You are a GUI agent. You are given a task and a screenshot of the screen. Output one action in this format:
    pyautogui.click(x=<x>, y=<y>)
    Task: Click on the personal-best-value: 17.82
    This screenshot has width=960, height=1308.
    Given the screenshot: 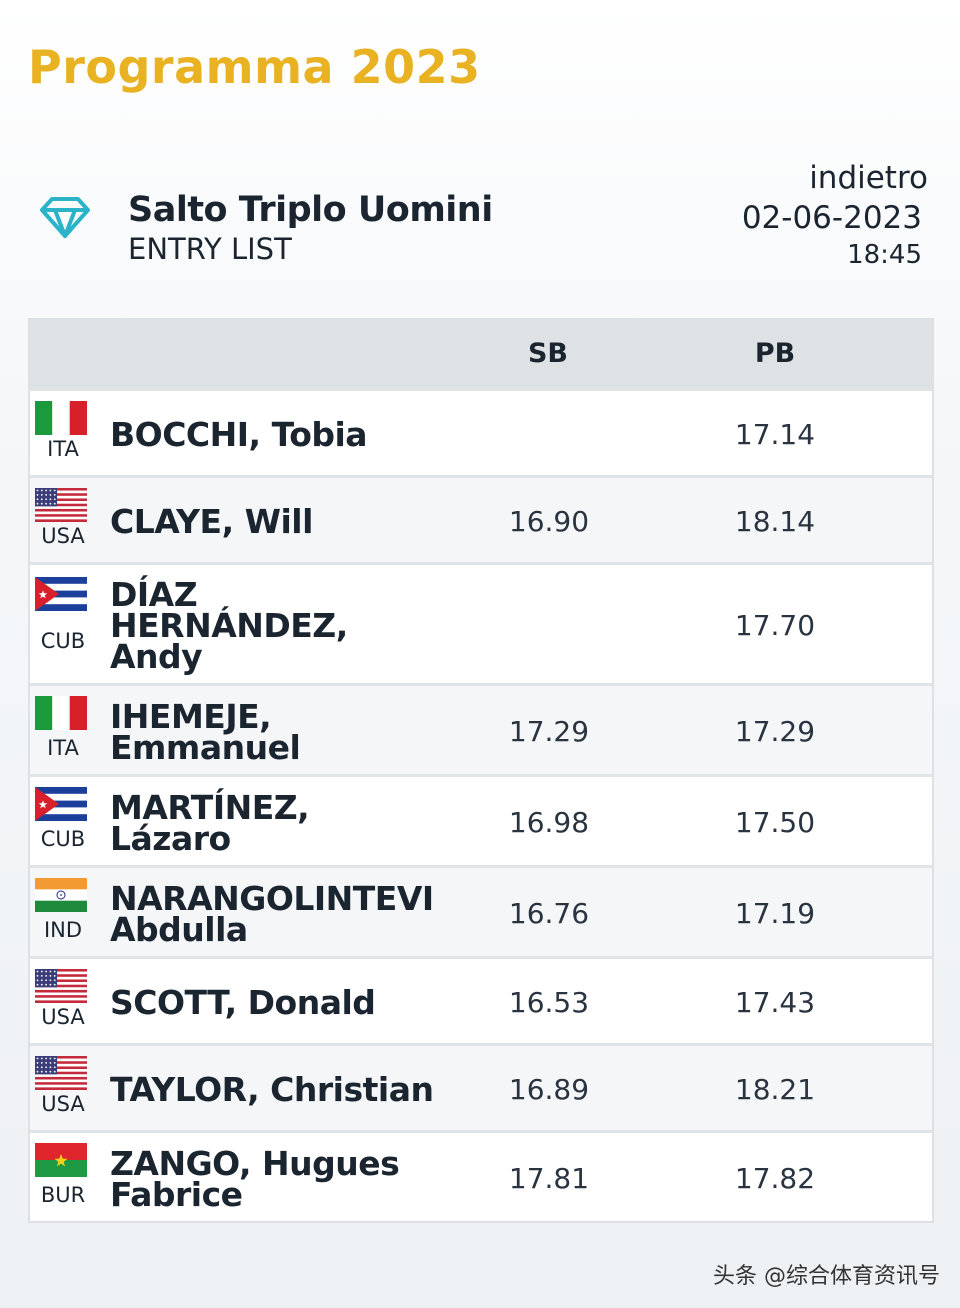 What is the action you would take?
    pyautogui.click(x=775, y=1178)
    